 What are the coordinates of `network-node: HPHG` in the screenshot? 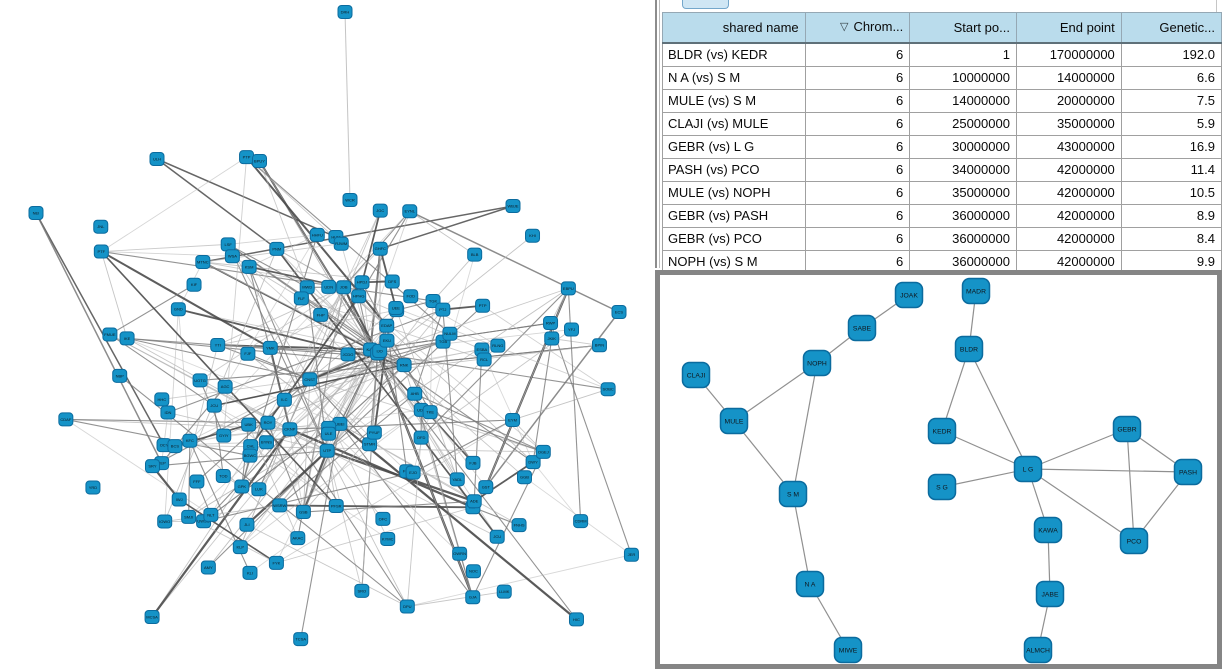 It's located at (359, 296).